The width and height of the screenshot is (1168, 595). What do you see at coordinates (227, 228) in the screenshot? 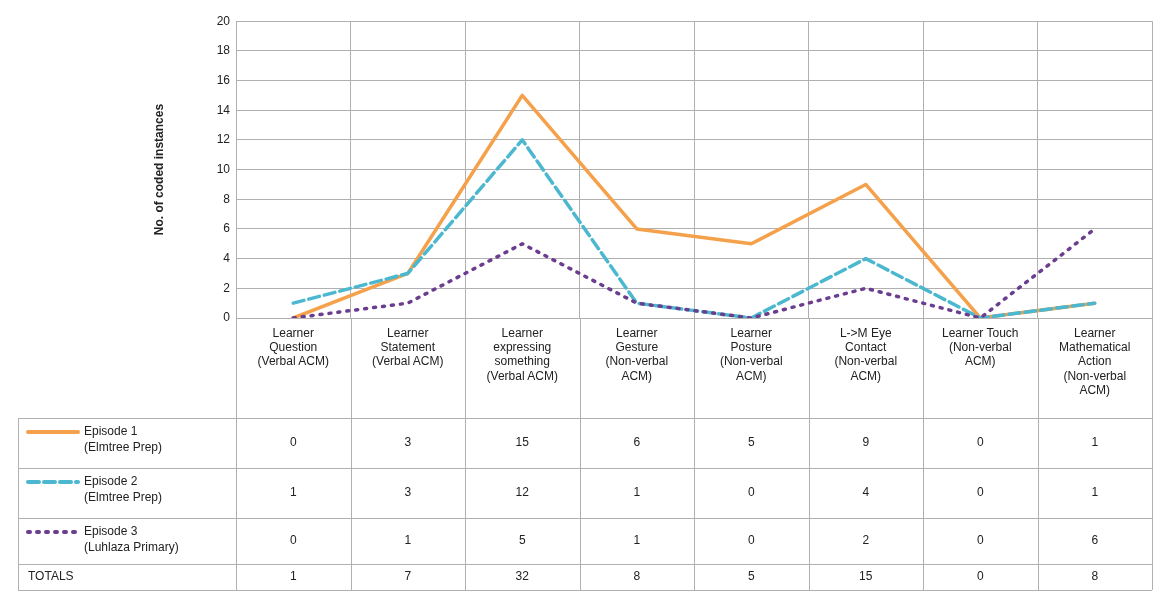
I see `y-tick-label: 6` at bounding box center [227, 228].